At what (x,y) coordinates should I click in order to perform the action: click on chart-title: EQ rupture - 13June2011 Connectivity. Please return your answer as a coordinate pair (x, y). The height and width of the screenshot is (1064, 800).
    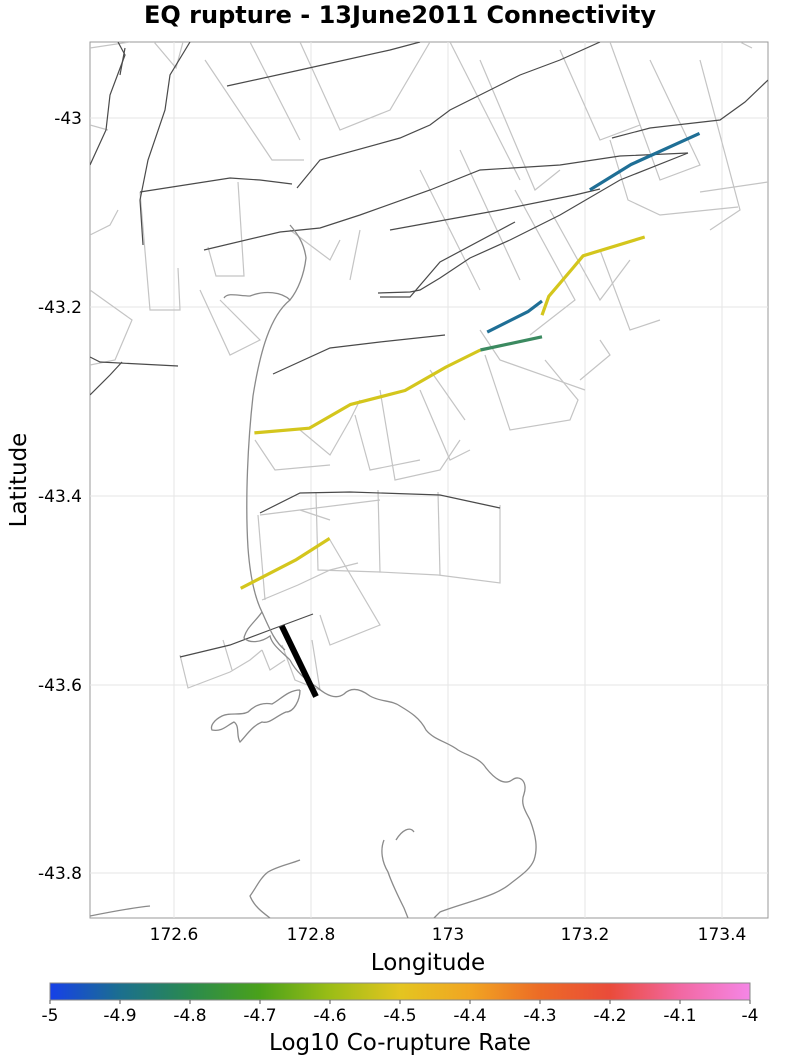
    Looking at the image, I should click on (400, 15).